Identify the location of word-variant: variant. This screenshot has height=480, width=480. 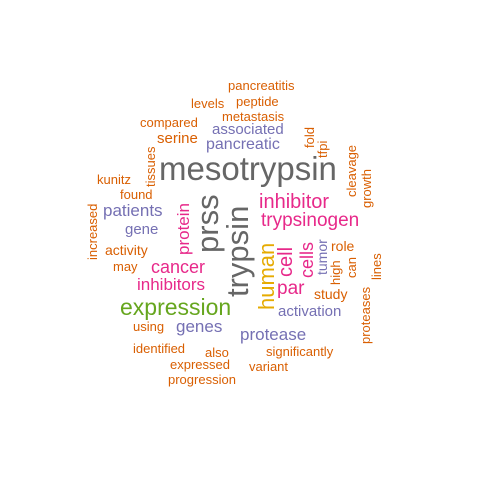
(269, 366).